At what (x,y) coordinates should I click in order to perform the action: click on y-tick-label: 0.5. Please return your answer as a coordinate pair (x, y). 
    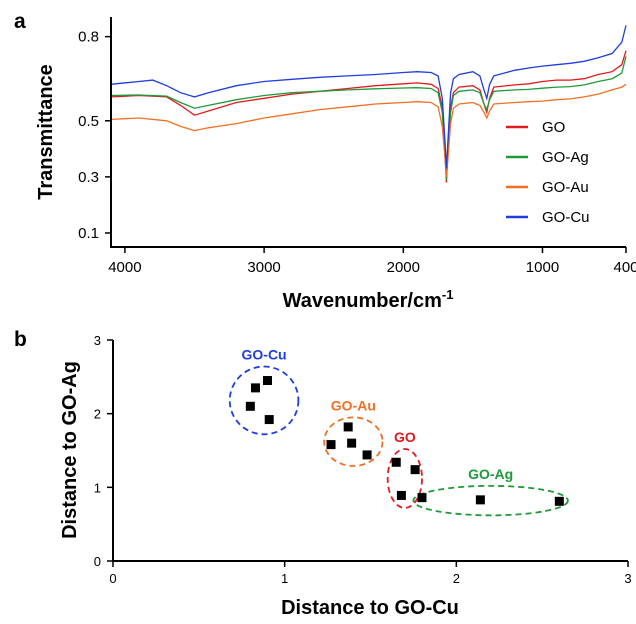
    Looking at the image, I should click on (88, 121).